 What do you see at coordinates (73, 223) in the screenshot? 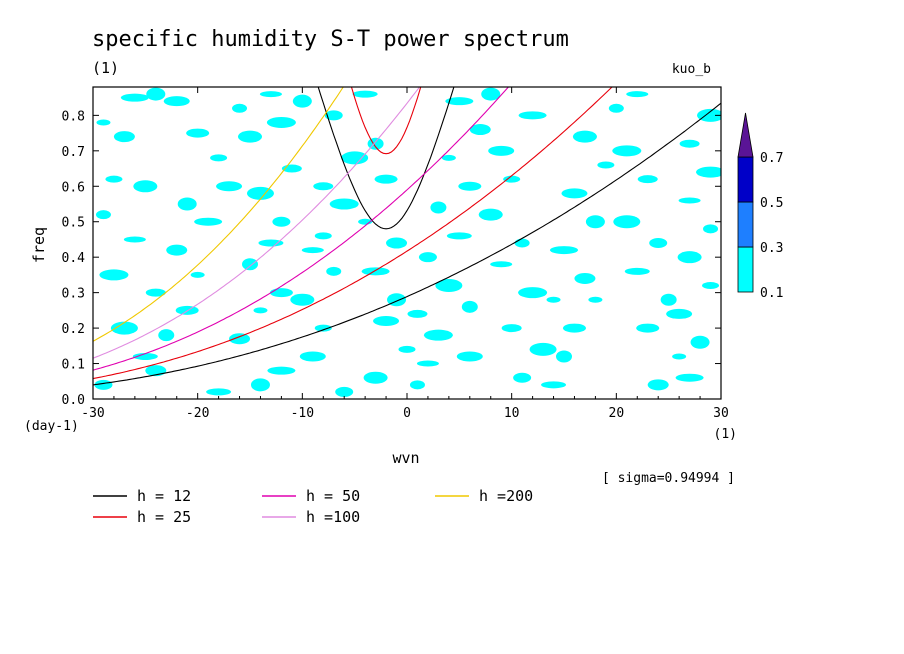
I see `y-tick-label: 0.5` at bounding box center [73, 223].